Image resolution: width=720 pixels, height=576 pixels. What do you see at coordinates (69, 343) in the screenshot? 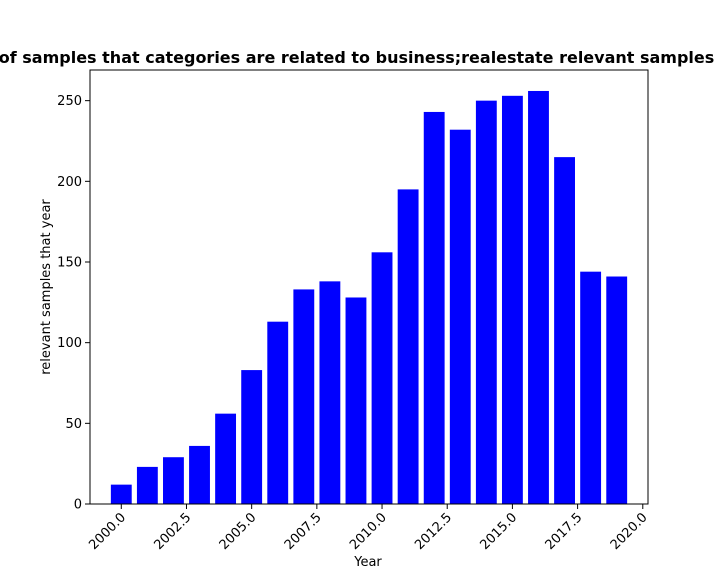
I see `y-tick-label: 100` at bounding box center [69, 343].